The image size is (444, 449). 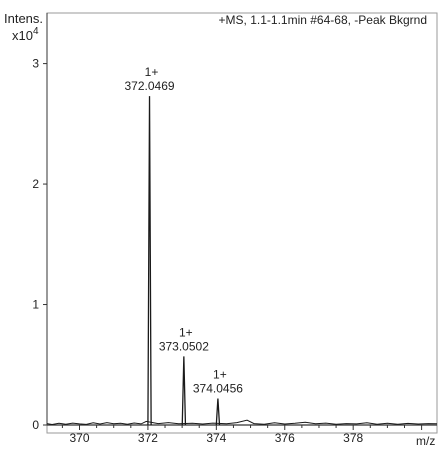 I want to click on peak-mz-label: 374.0456, so click(x=218, y=388).